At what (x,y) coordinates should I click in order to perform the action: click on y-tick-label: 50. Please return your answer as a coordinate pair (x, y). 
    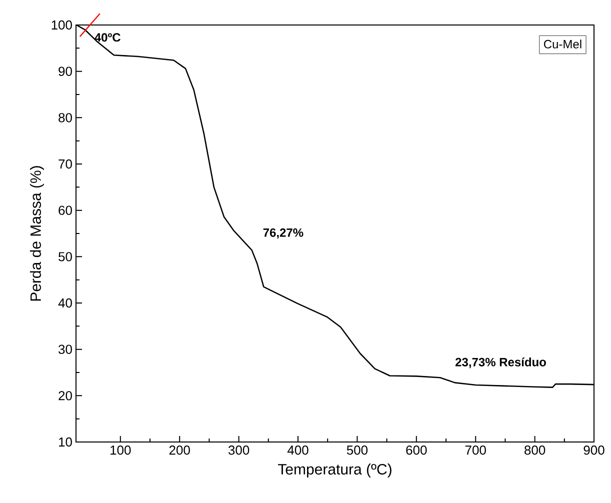
    Looking at the image, I should click on (65, 257).